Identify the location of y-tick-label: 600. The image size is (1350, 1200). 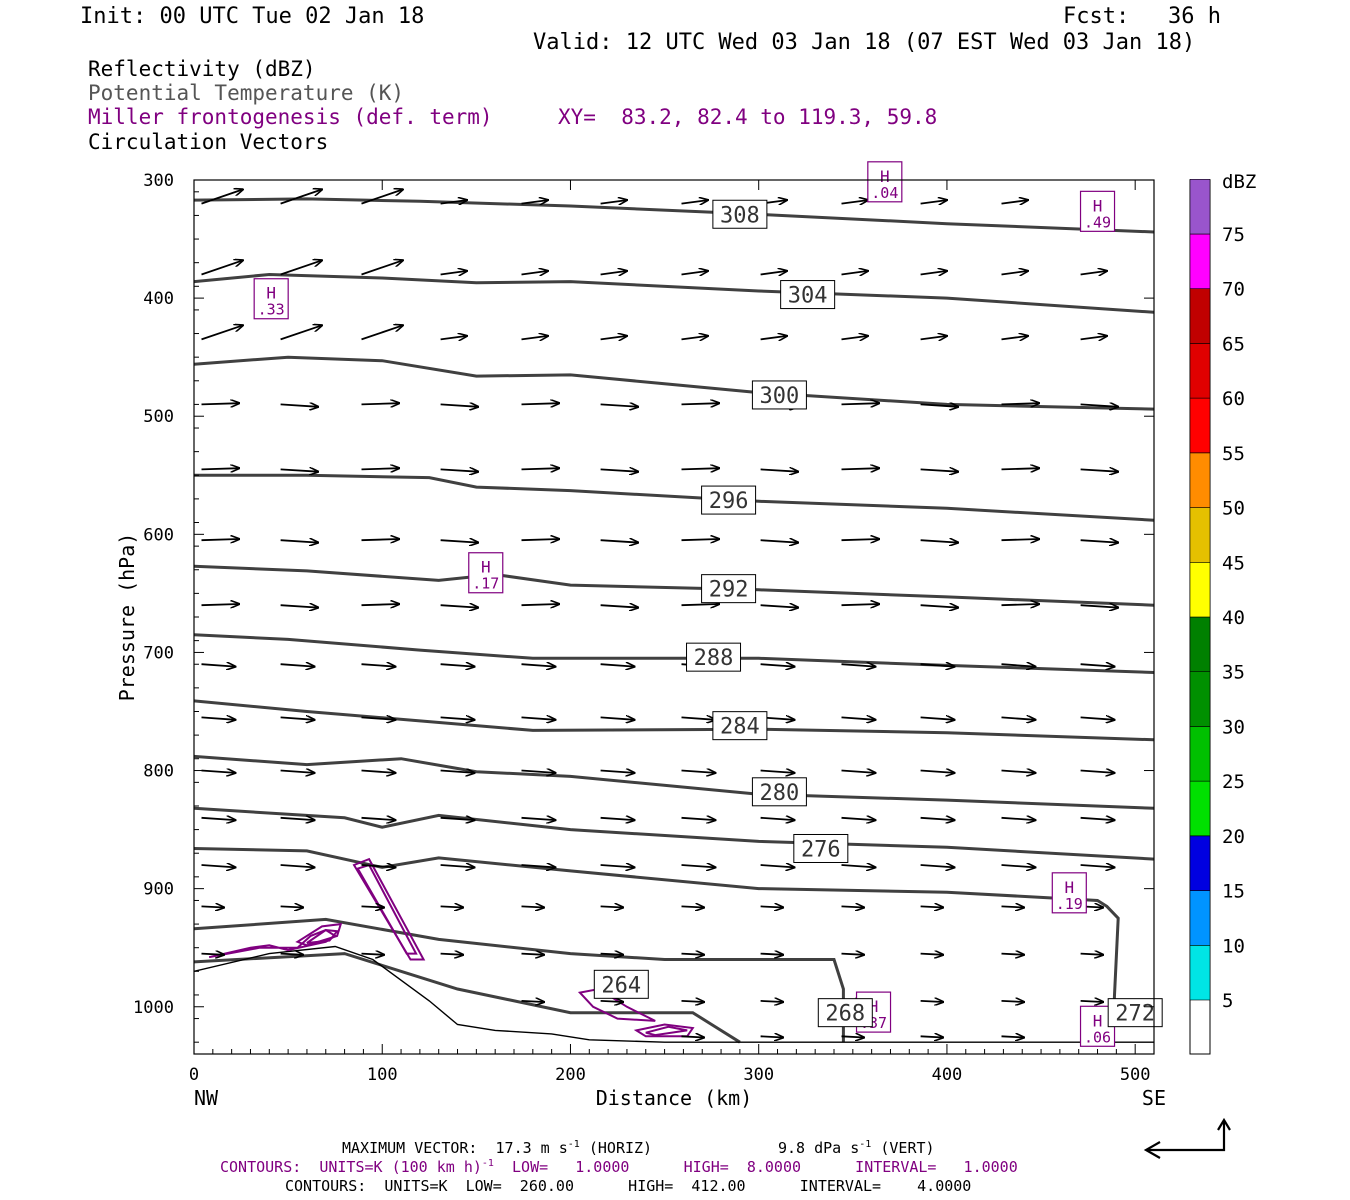
(158, 535).